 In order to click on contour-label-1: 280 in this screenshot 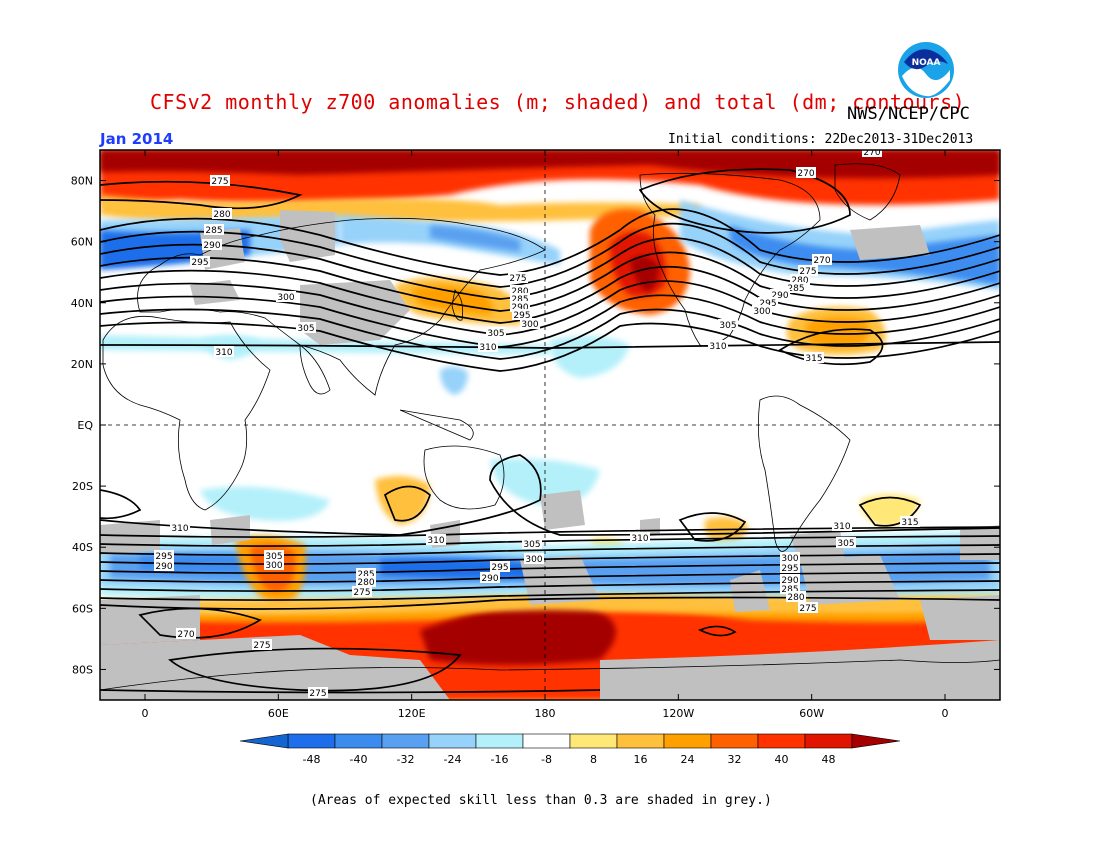, I will do `click(221, 215)`.